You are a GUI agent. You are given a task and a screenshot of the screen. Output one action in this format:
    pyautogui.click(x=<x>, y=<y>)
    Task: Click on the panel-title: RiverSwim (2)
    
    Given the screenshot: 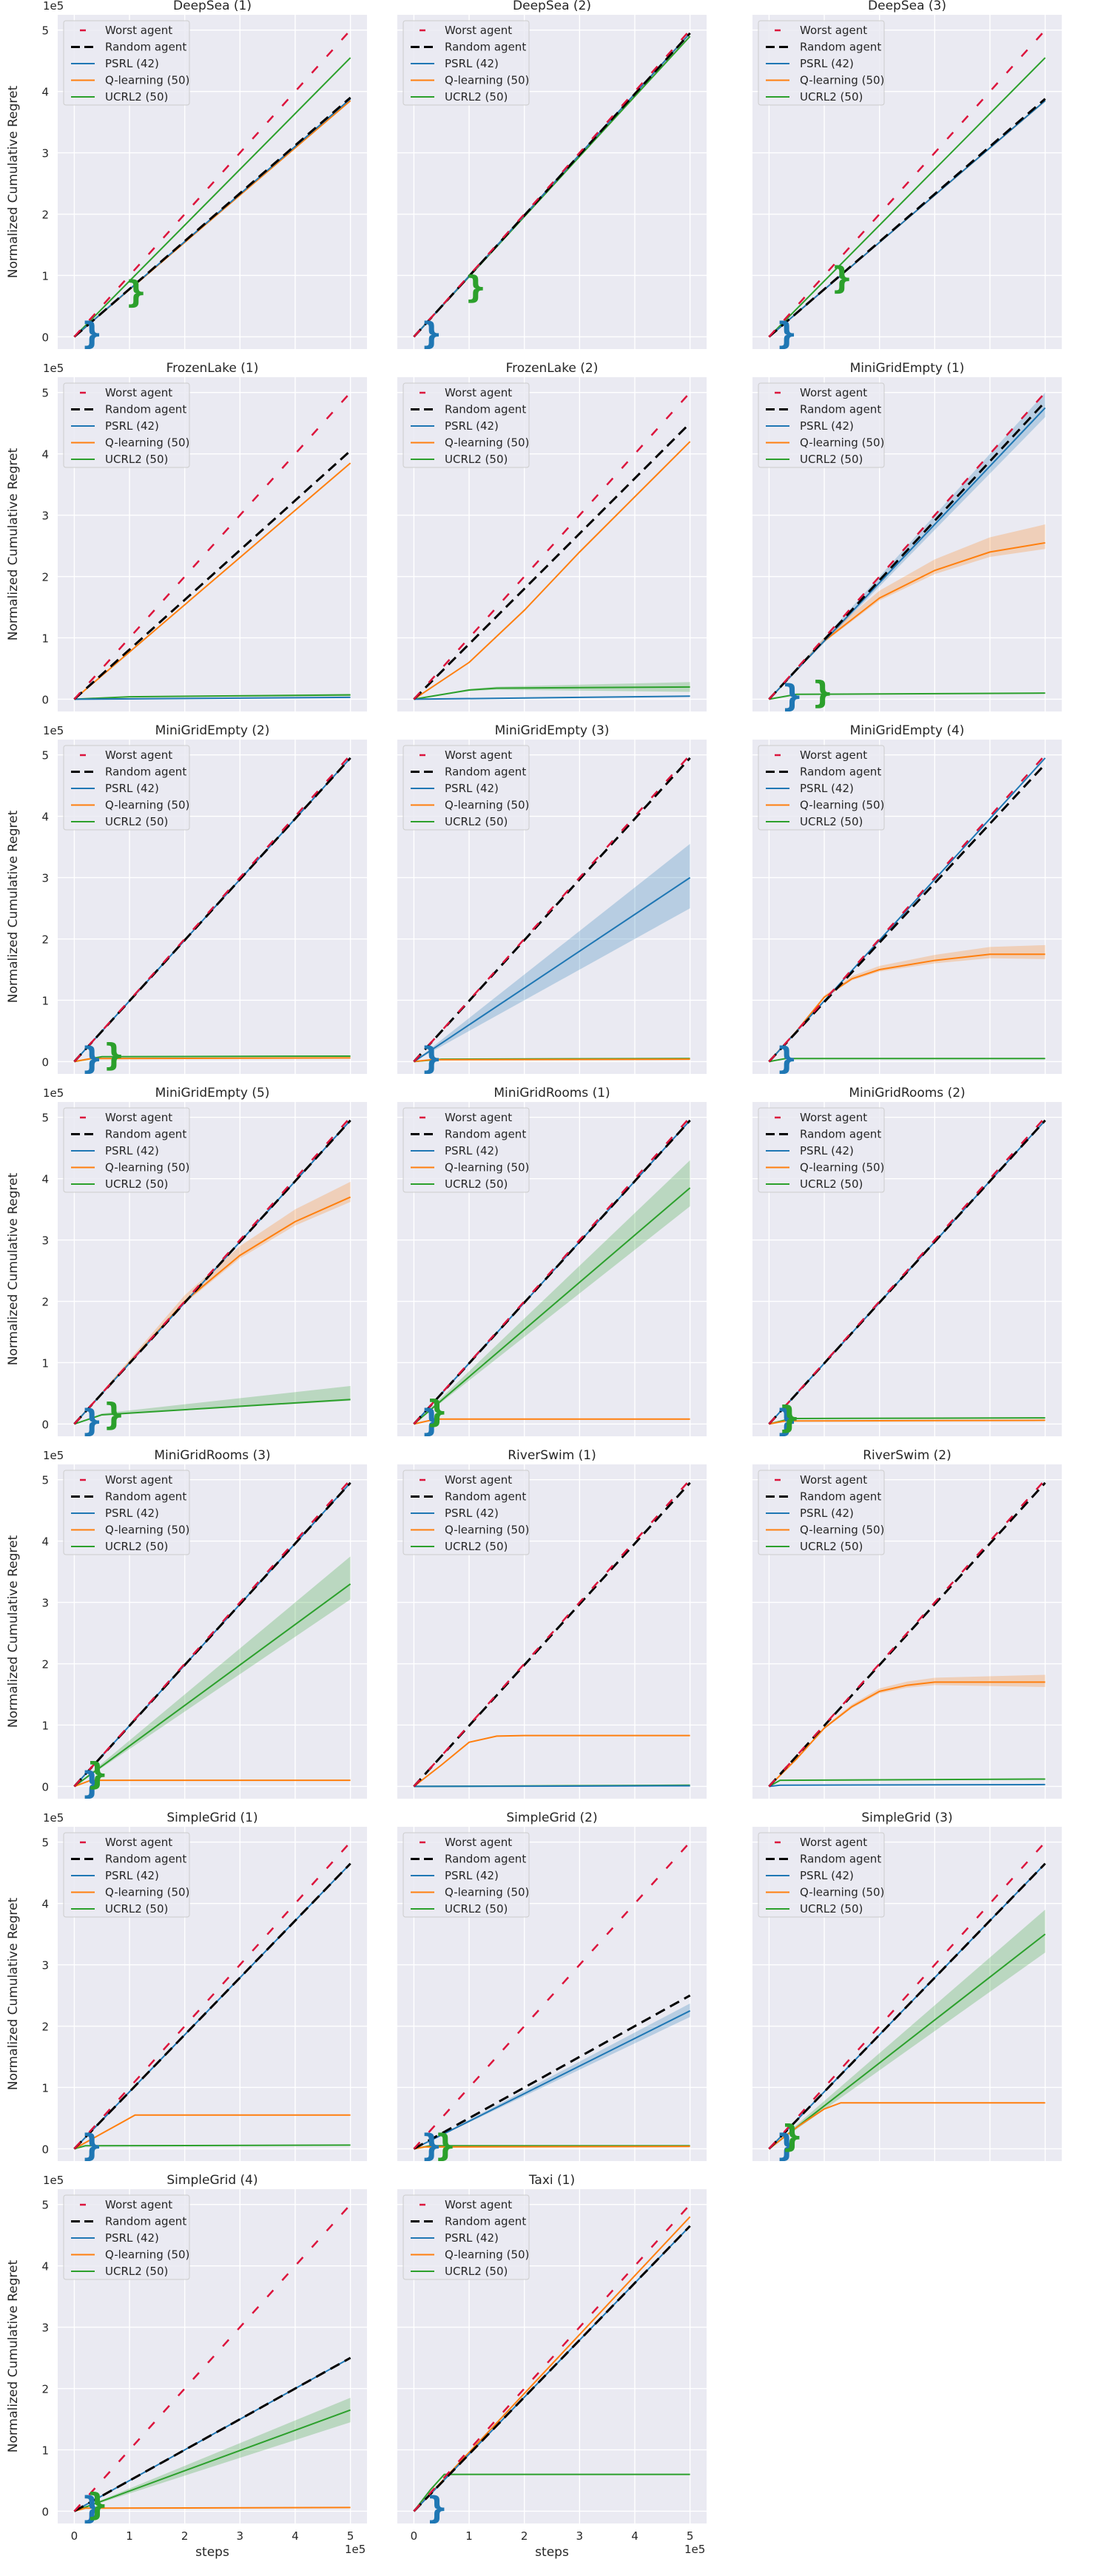 What is the action you would take?
    pyautogui.click(x=907, y=1455)
    